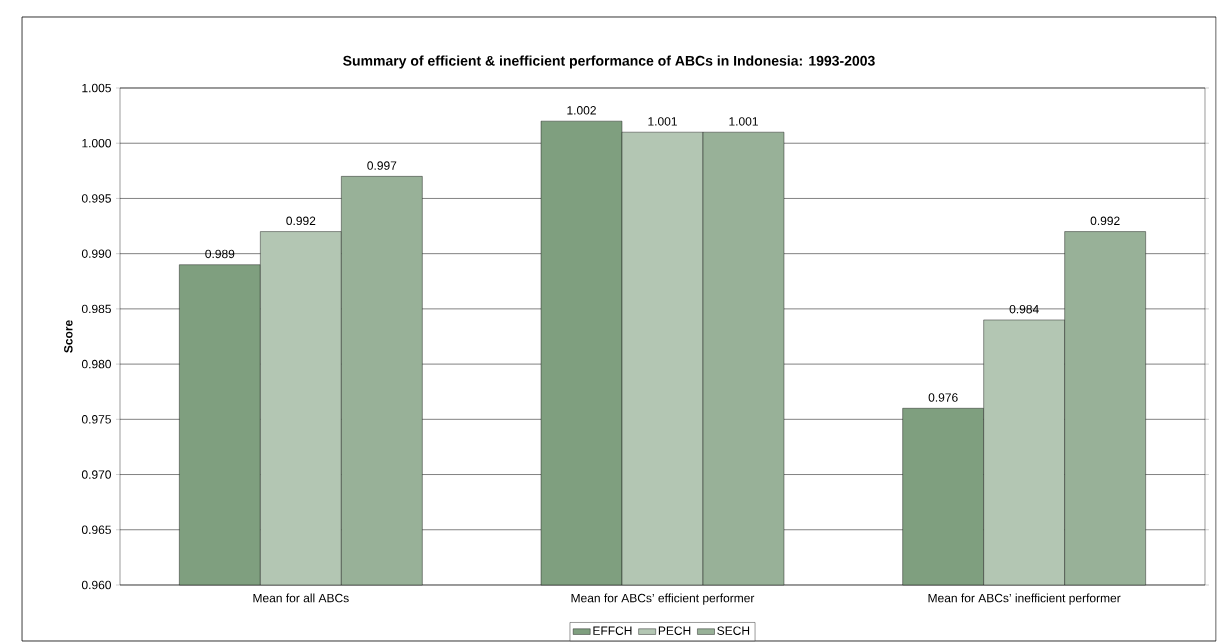  Describe the element at coordinates (733, 630) in the screenshot. I see `legend-label: SECH` at that location.